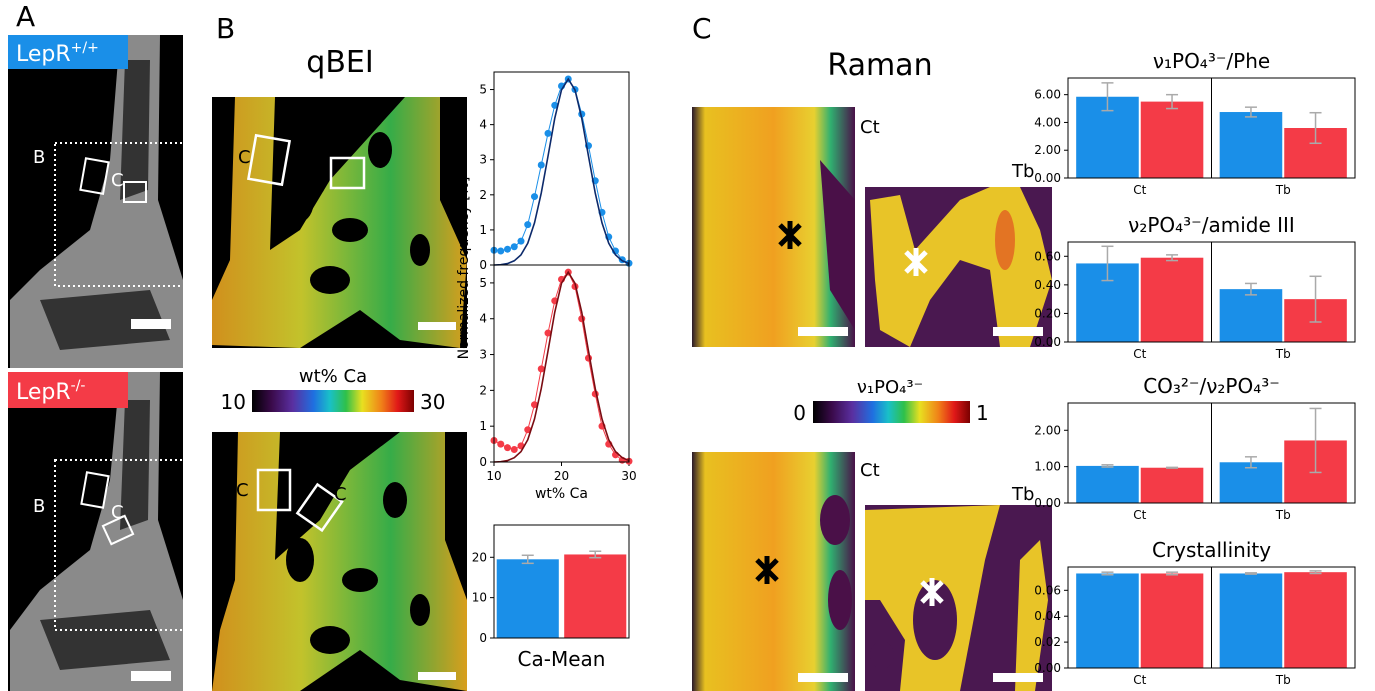  What do you see at coordinates (1211, 550) in the screenshot?
I see `chart-title: Crystallinity` at bounding box center [1211, 550].